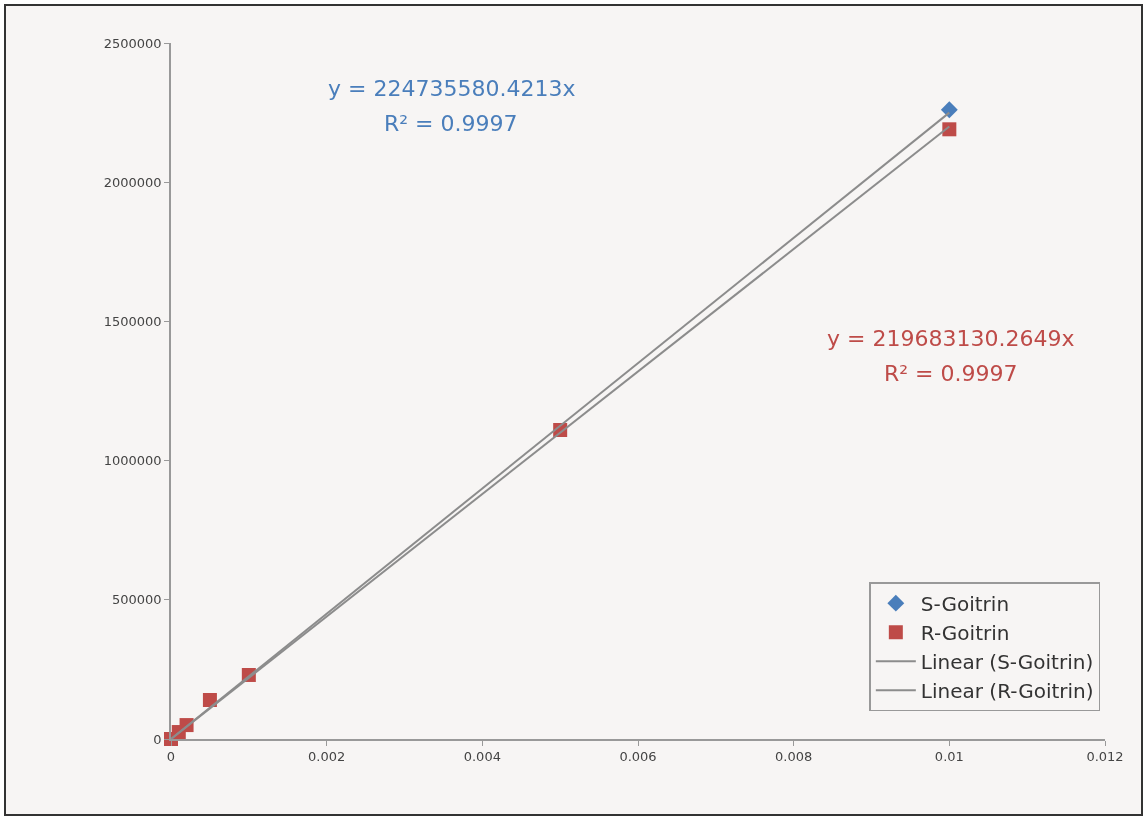  Describe the element at coordinates (132, 182) in the screenshot. I see `y-tick-label: 2000000` at that location.